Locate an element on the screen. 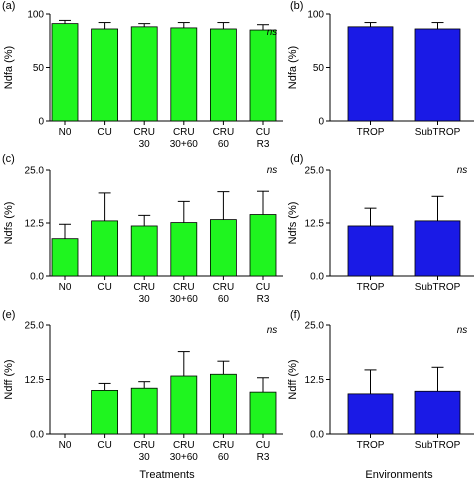  panel-label: (d) is located at coordinates (296, 159).